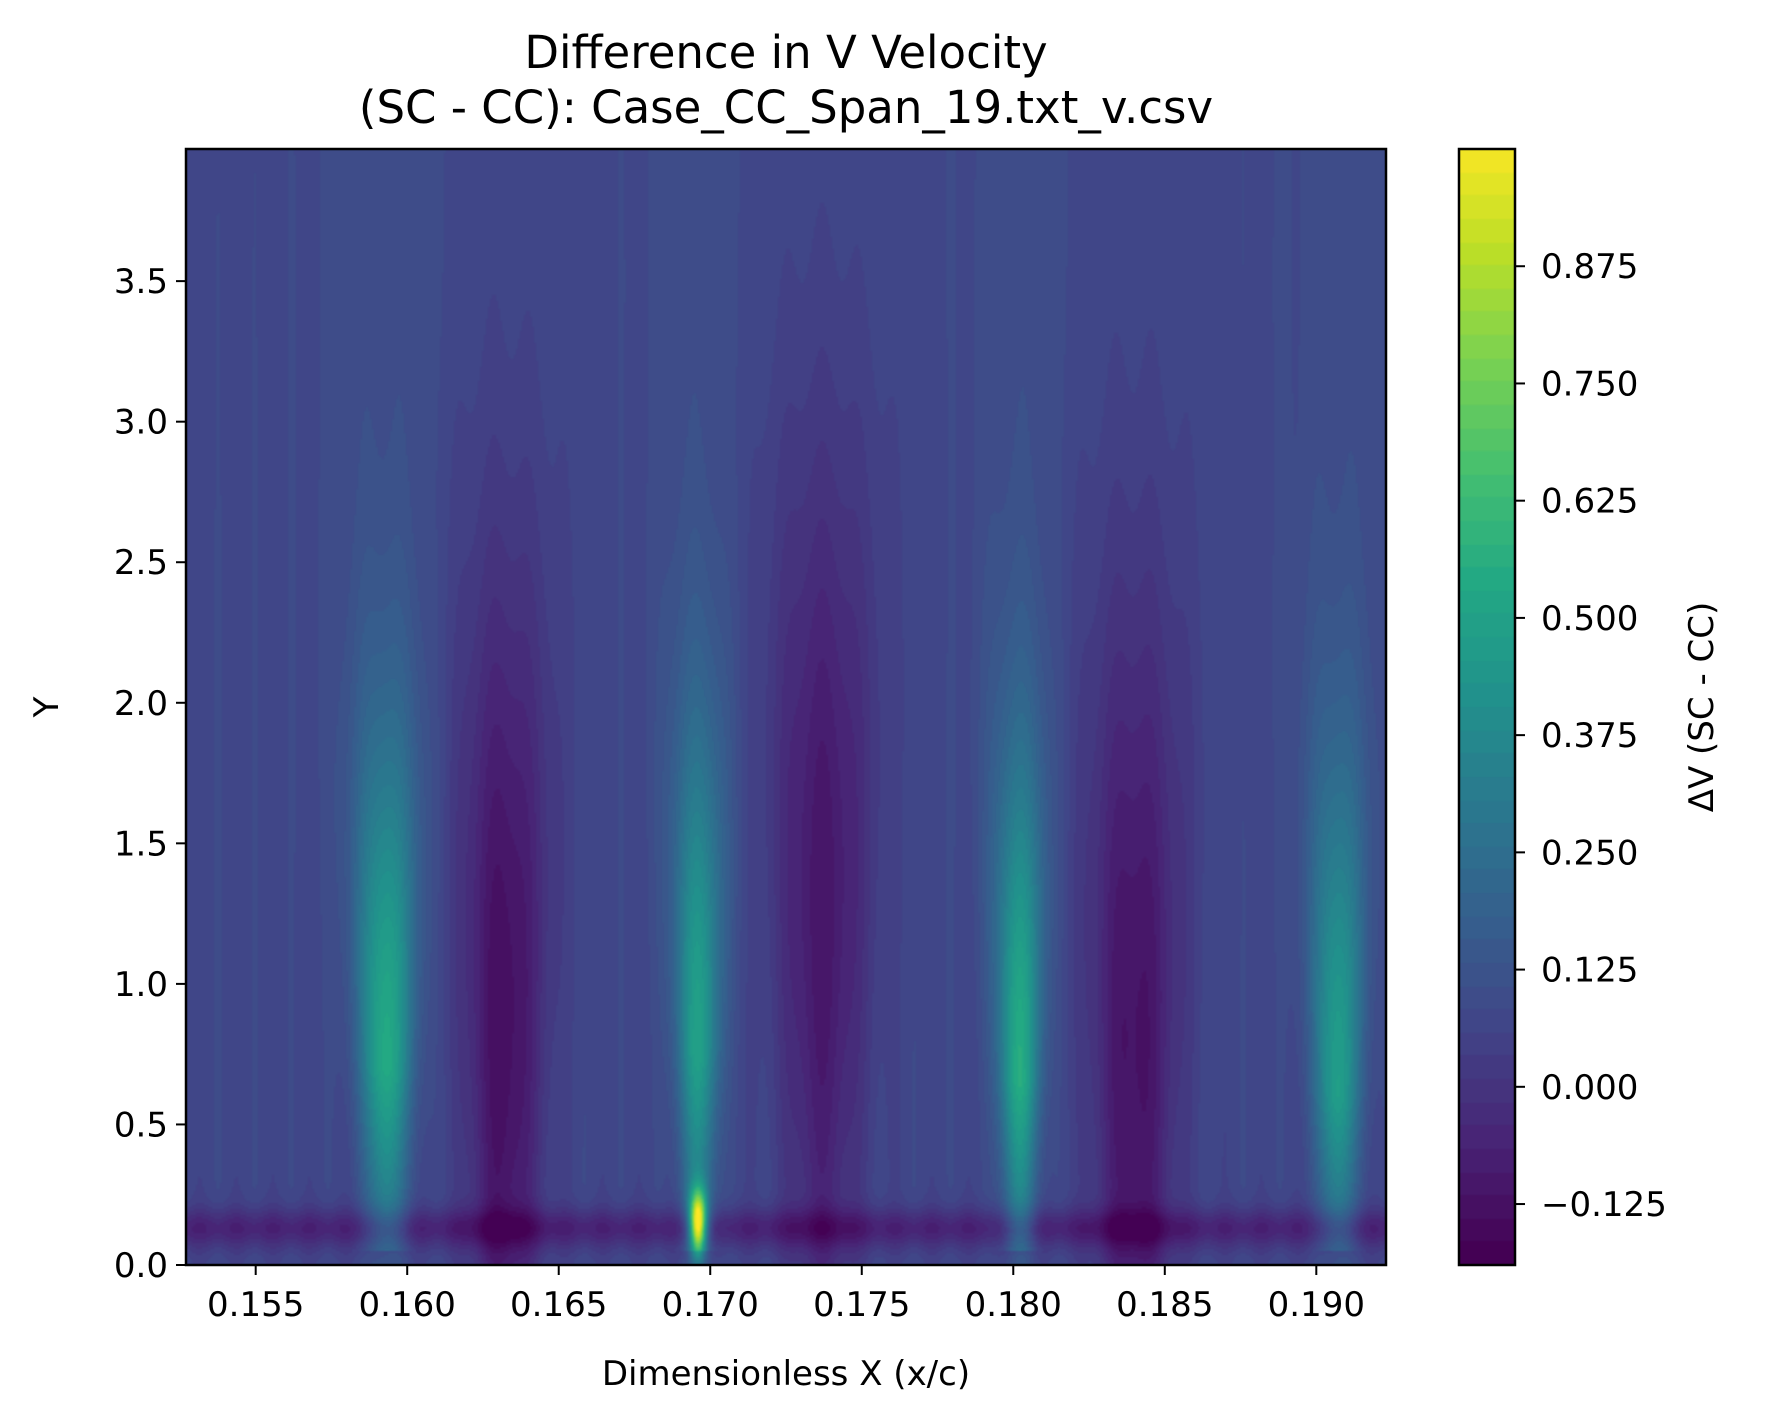  I want to click on chart-title: Difference in V Velocity, so click(785, 52).